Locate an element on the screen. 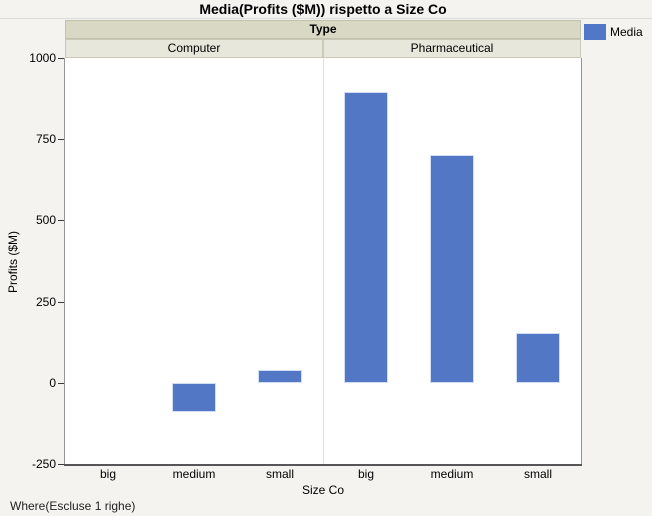 This screenshot has width=652, height=516. x-tick-label-pharmaceutical-small: small is located at coordinates (537, 474).